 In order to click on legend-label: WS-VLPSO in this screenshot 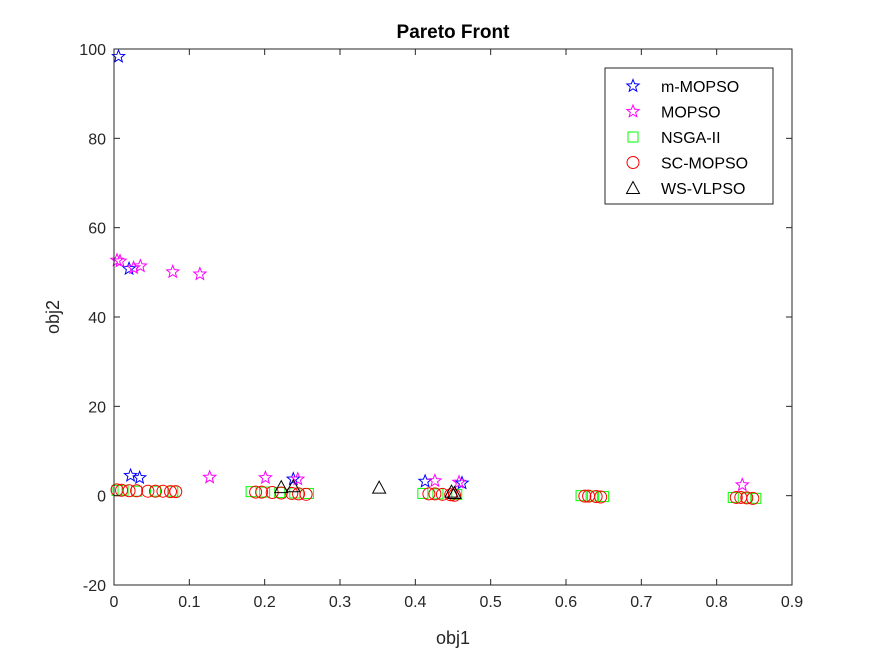, I will do `click(703, 189)`.